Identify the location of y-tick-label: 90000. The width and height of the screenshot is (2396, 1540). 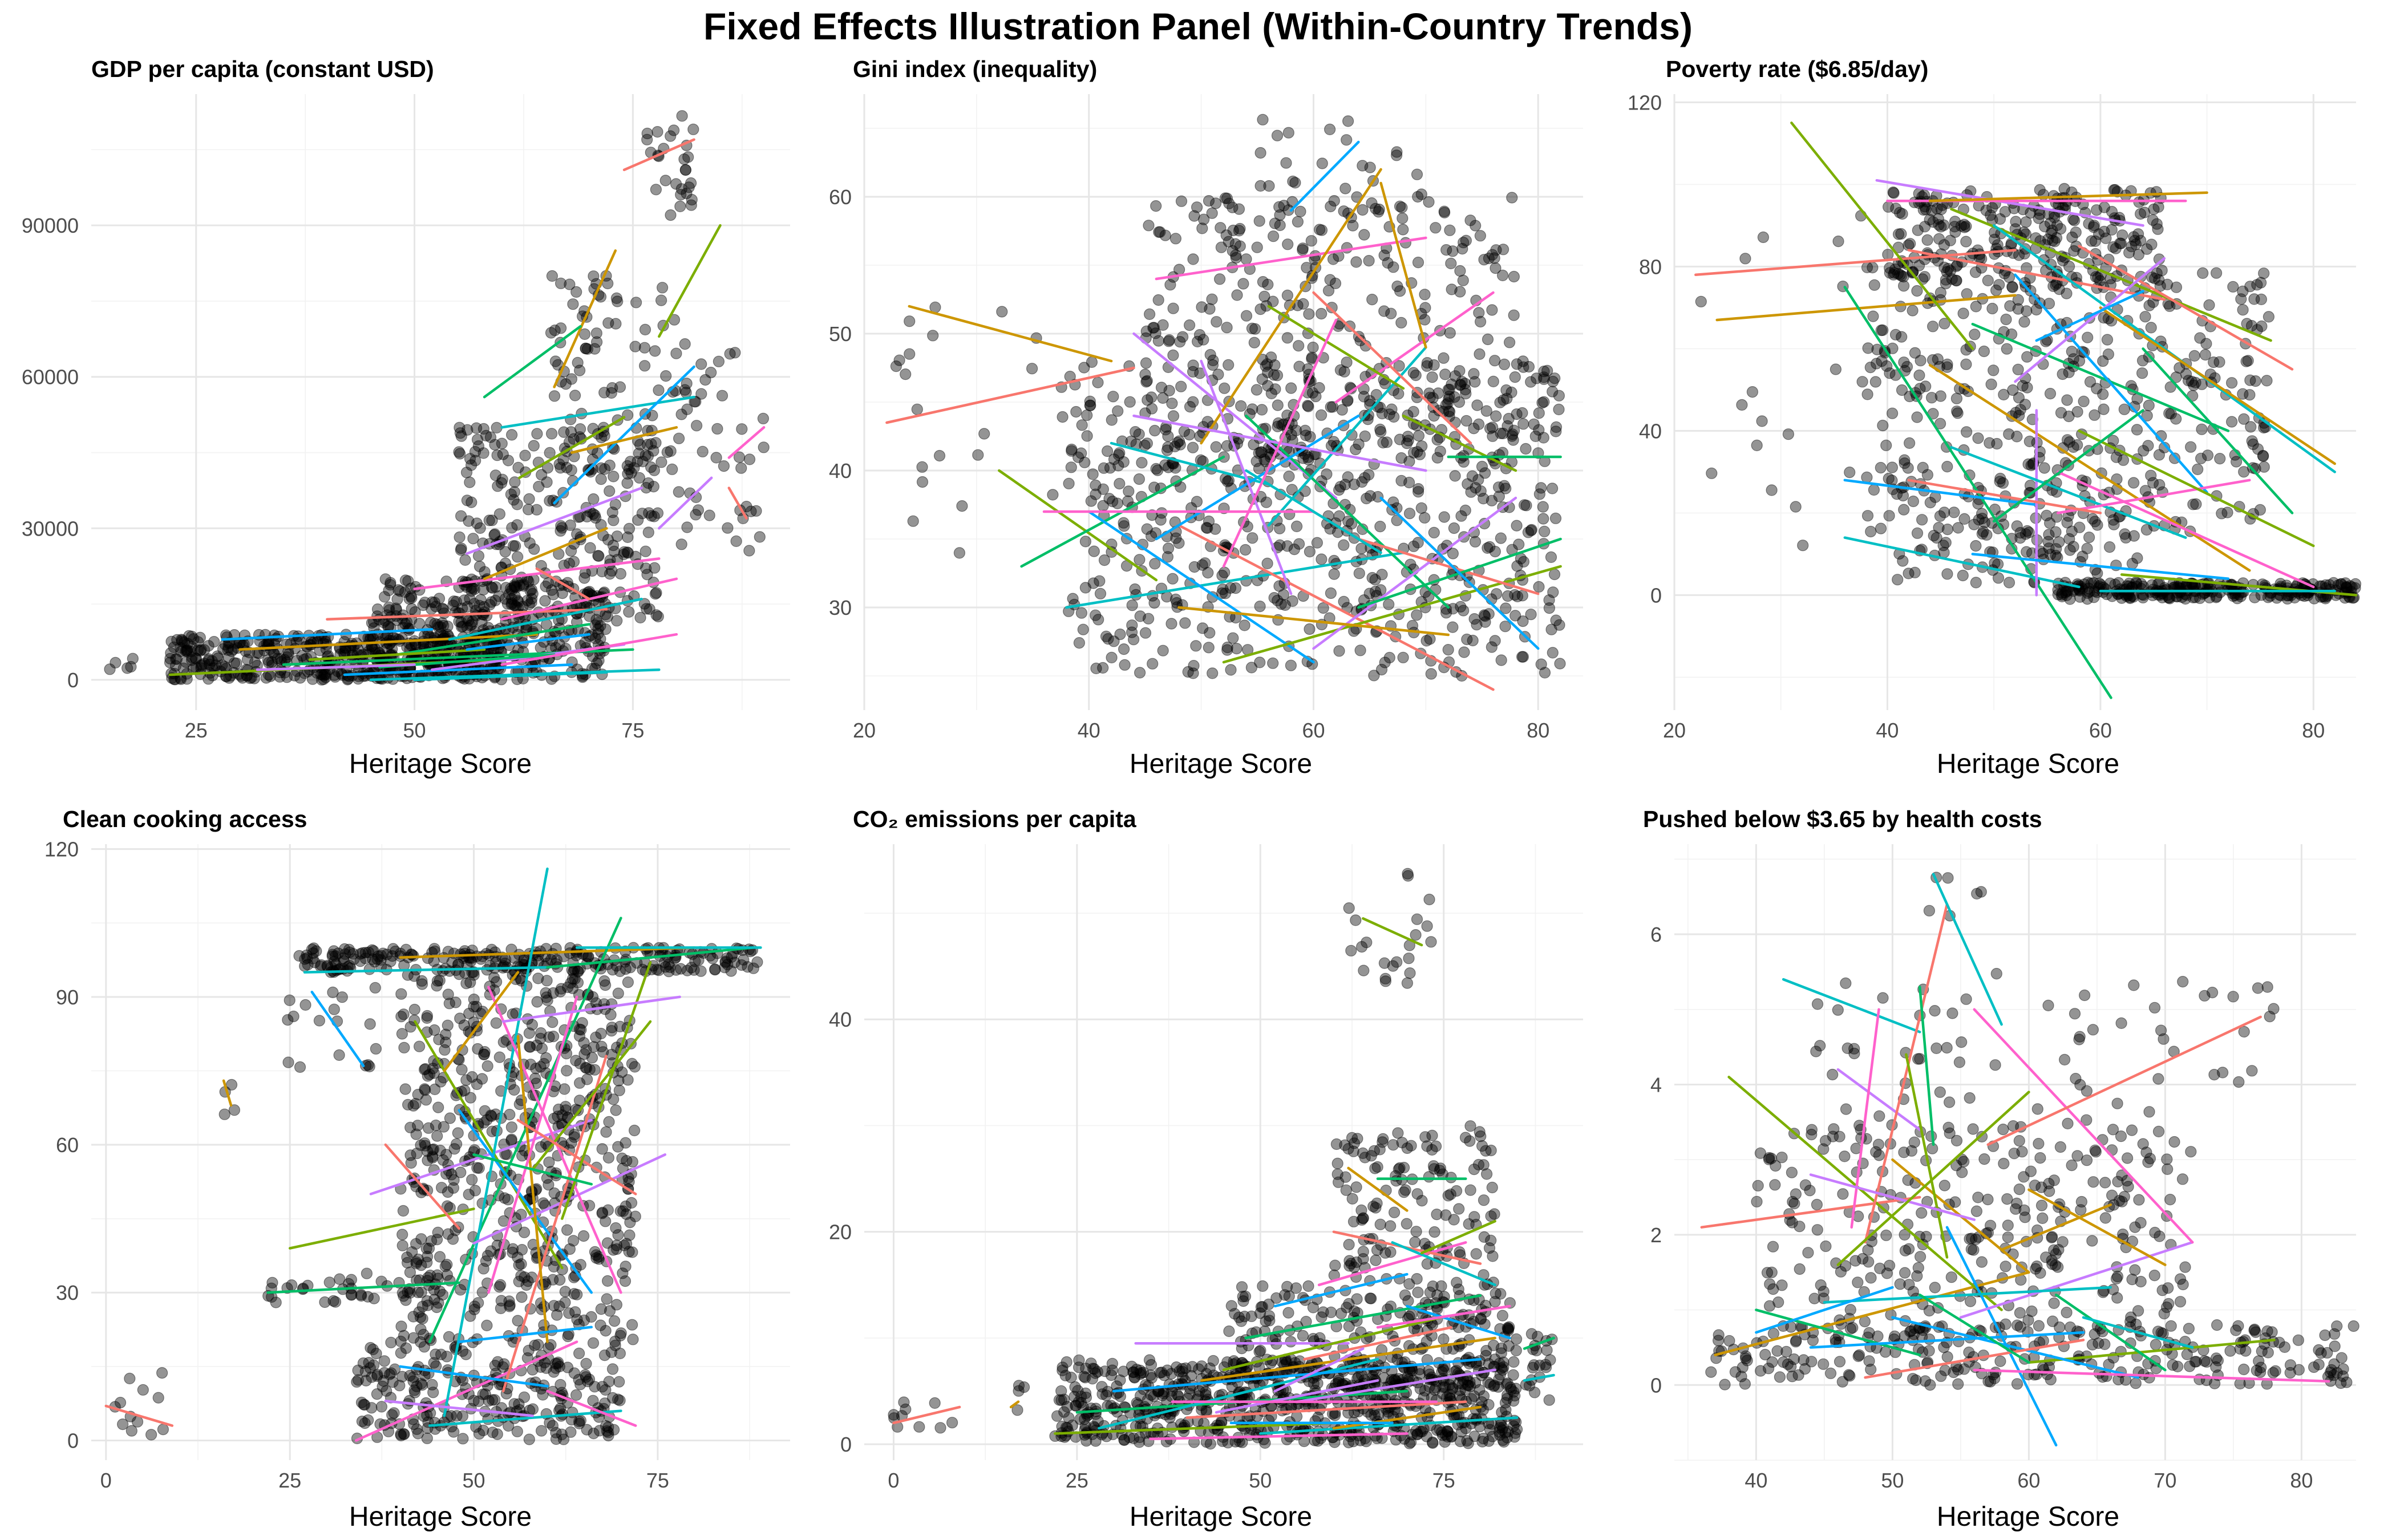
(50, 226).